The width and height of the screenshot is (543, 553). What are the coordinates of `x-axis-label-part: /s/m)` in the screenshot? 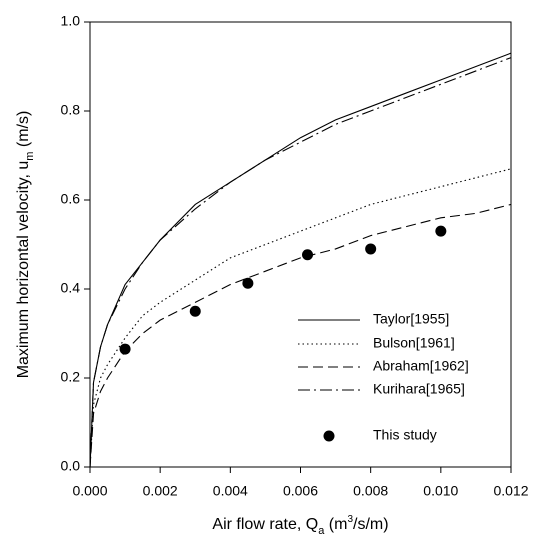 It's located at (371, 524).